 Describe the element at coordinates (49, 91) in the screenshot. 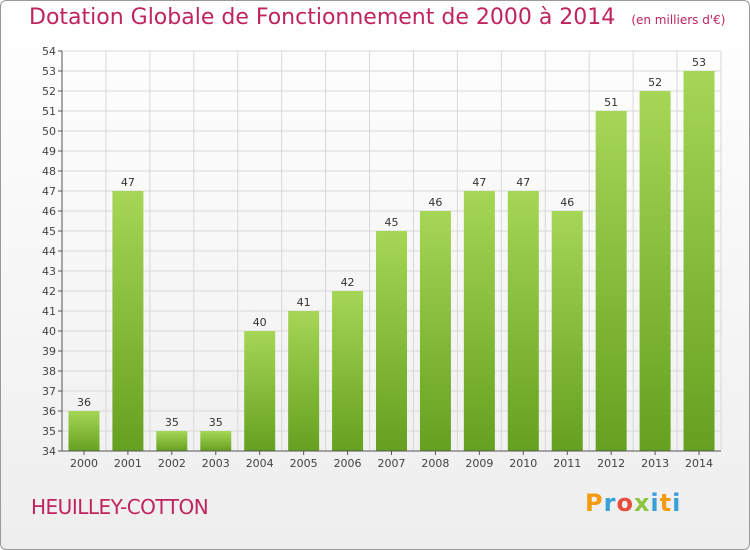

I see `y-tick-label: 52` at that location.